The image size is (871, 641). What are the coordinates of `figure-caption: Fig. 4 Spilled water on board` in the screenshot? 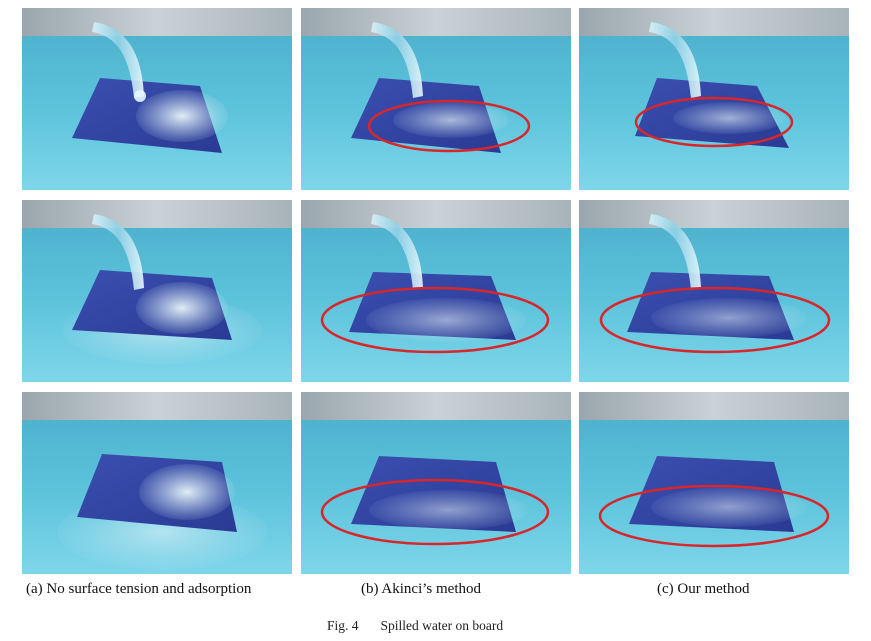 It's located at (415, 626).